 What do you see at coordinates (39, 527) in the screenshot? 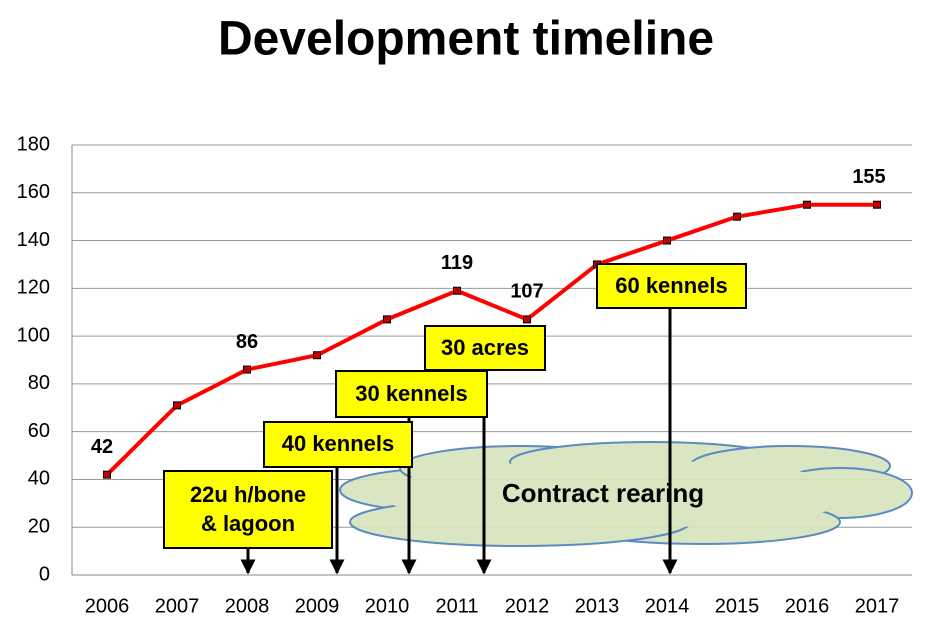
I see `y-tick-label: 20` at bounding box center [39, 527].